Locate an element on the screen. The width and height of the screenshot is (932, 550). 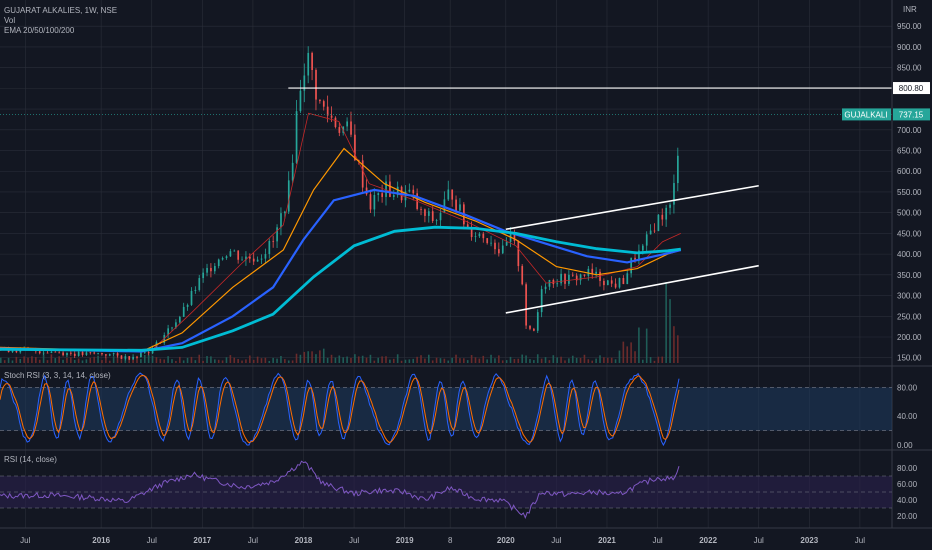
x-tick-label: 2019 is located at coordinates (405, 540).